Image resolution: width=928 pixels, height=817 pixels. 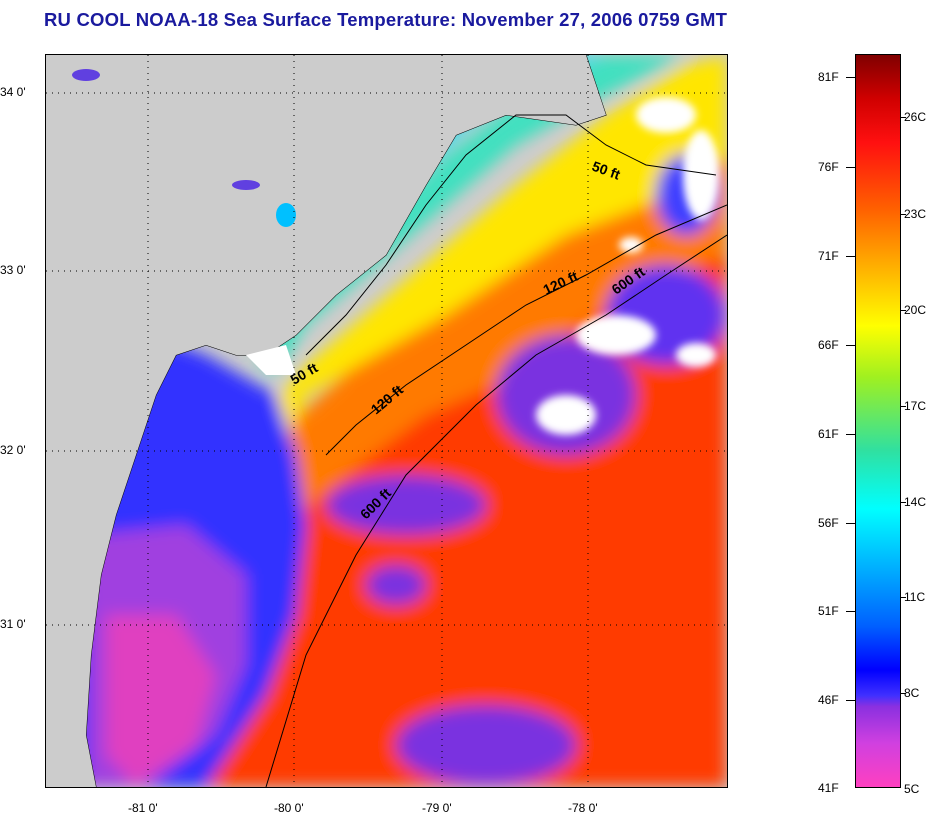 What do you see at coordinates (828, 77) in the screenshot?
I see `colorbar-f-label: 81F` at bounding box center [828, 77].